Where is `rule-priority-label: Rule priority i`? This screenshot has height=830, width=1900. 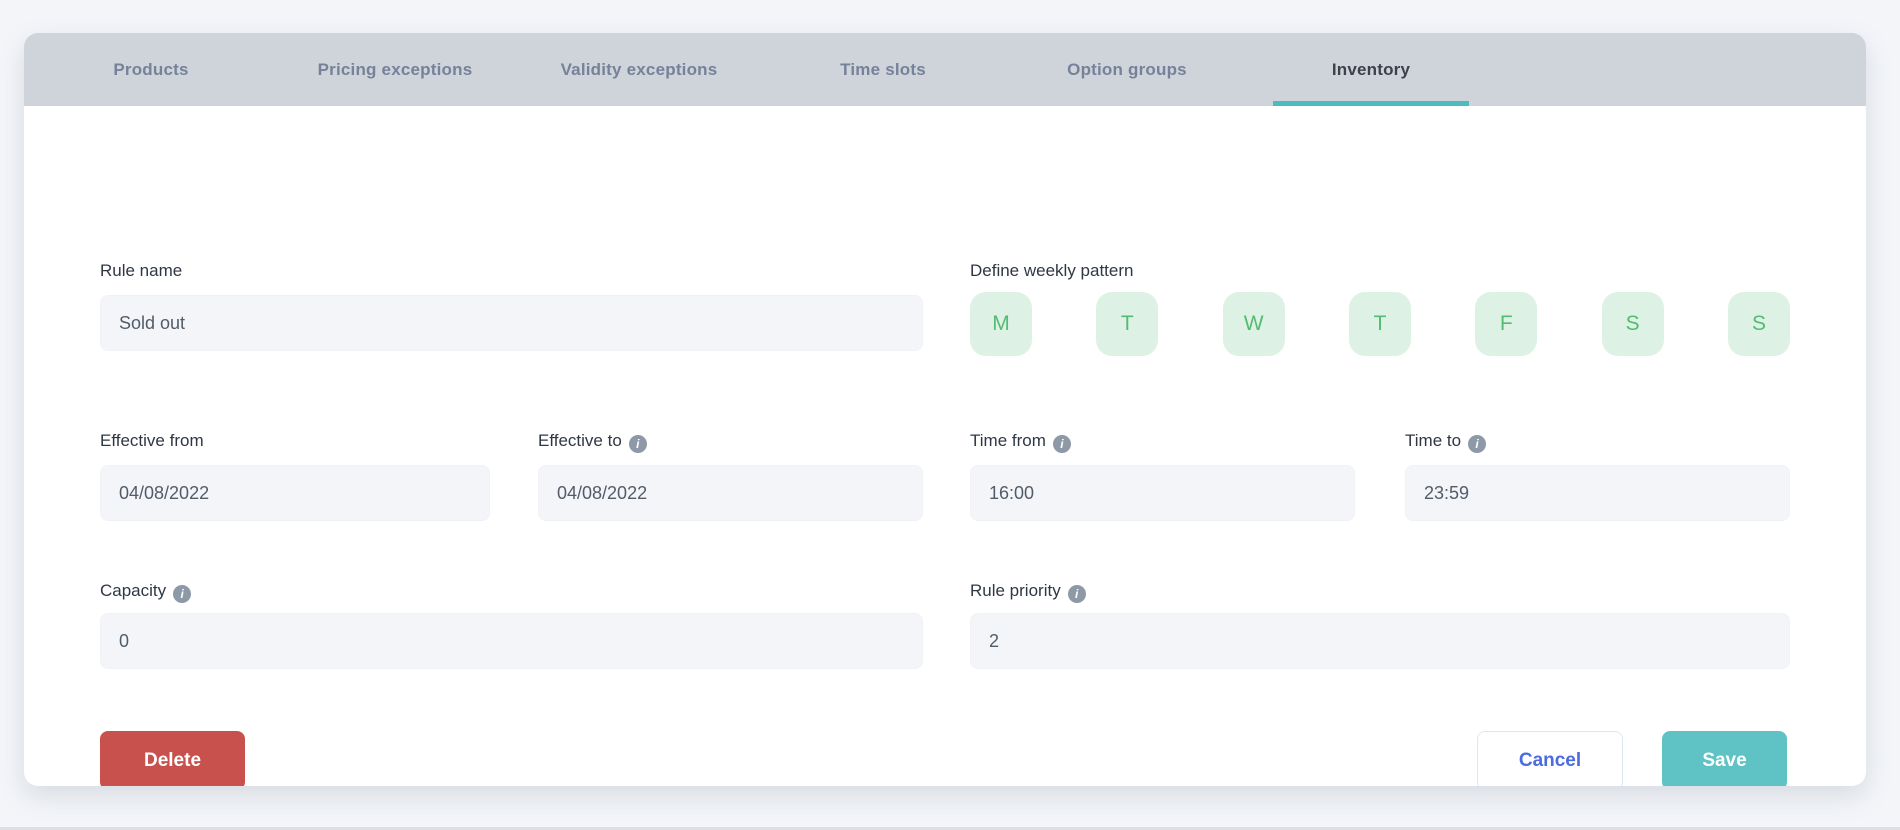 rule-priority-label: Rule priority i is located at coordinates (1028, 592).